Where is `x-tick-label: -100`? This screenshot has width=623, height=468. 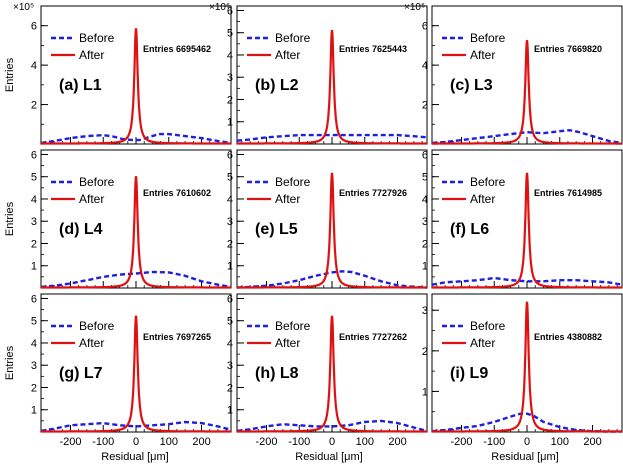
x-tick-label: -100 is located at coordinates (103, 442).